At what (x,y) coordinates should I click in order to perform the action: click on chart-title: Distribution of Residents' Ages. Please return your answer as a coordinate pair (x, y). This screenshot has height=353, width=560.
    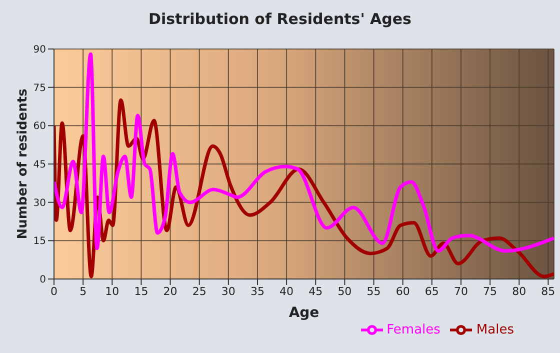
    Looking at the image, I should click on (280, 19).